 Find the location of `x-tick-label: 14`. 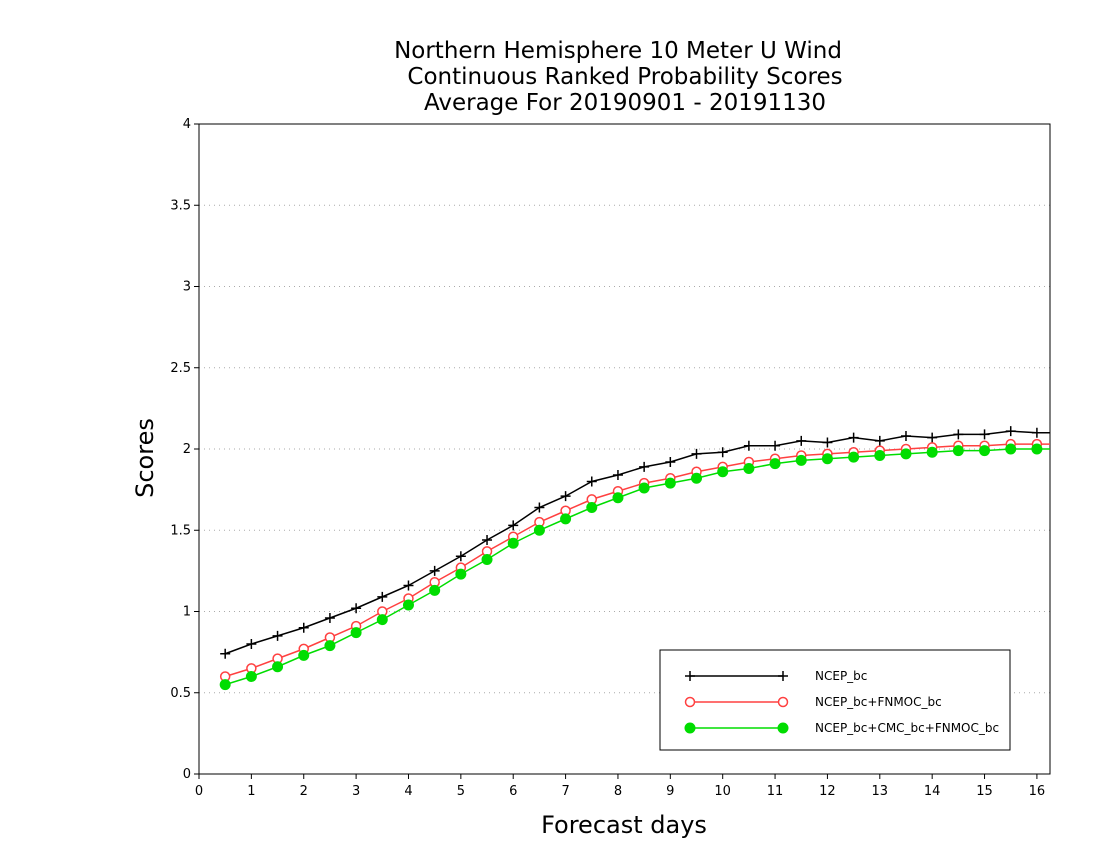

x-tick-label: 14 is located at coordinates (932, 791).